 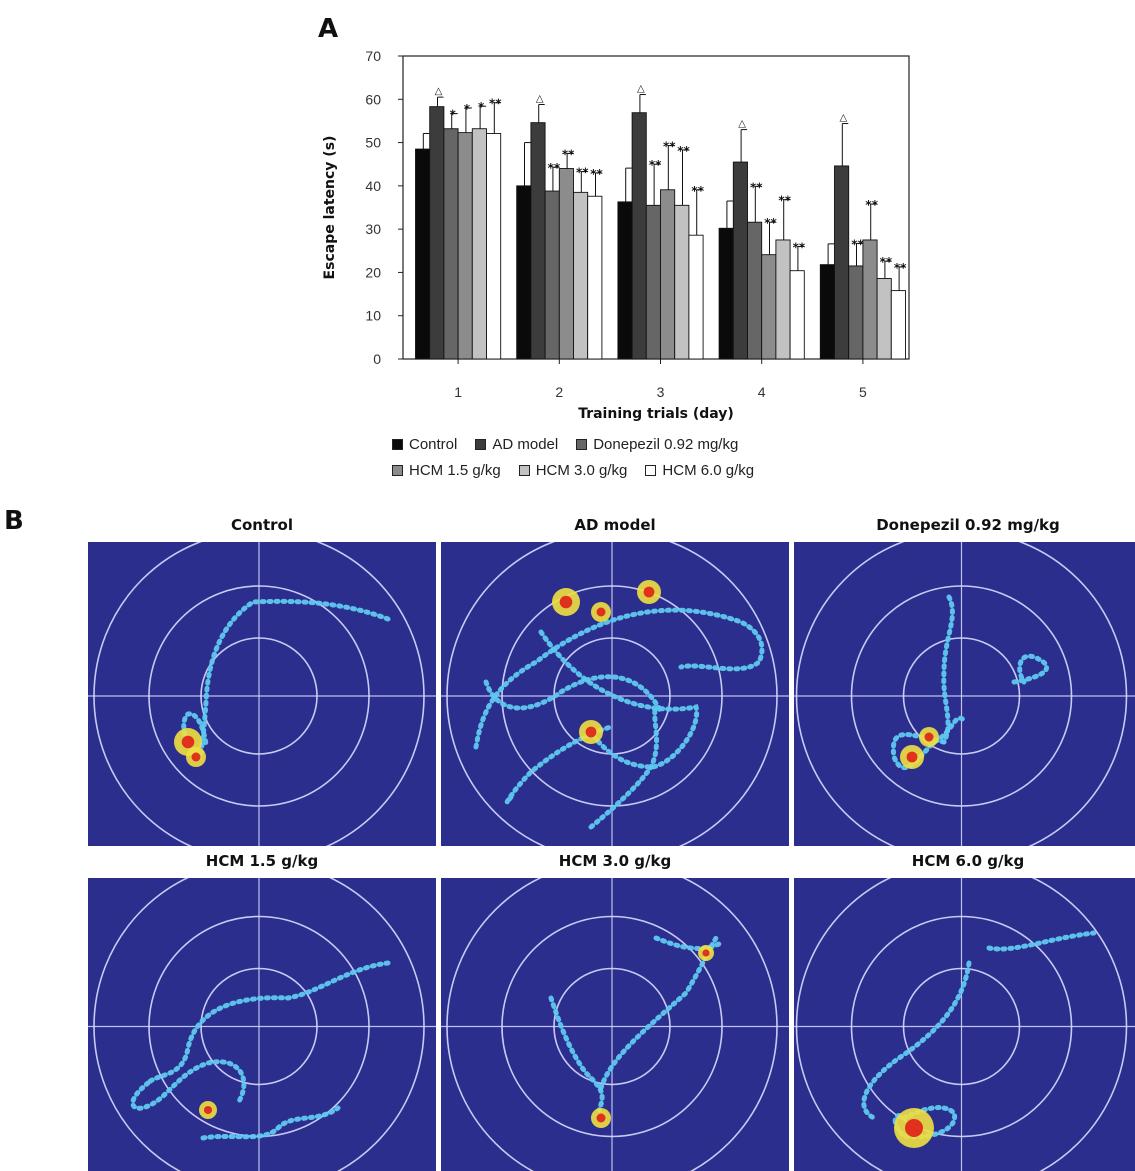 What do you see at coordinates (14, 521) in the screenshot?
I see `panel-b-label: B` at bounding box center [14, 521].